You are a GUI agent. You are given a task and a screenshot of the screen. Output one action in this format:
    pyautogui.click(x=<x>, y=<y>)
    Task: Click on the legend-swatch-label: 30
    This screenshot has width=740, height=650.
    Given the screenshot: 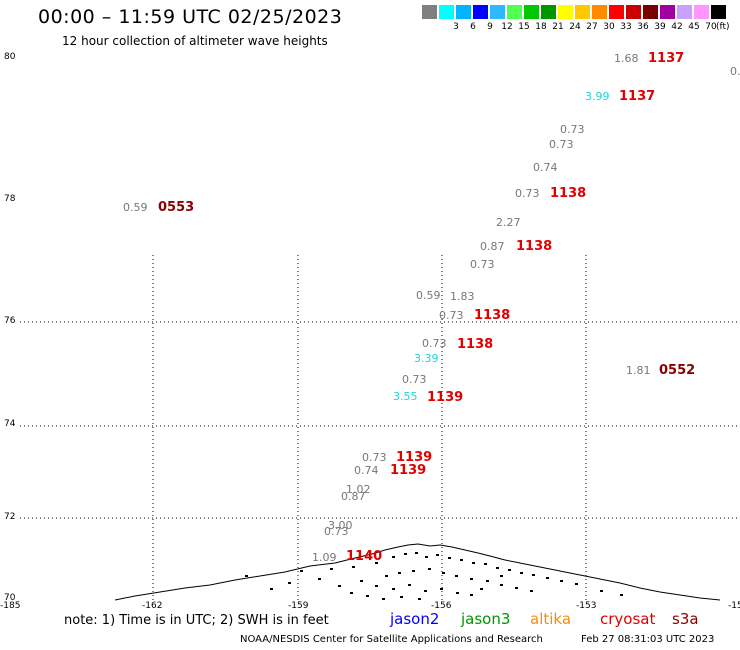 What is the action you would take?
    pyautogui.click(x=609, y=27)
    